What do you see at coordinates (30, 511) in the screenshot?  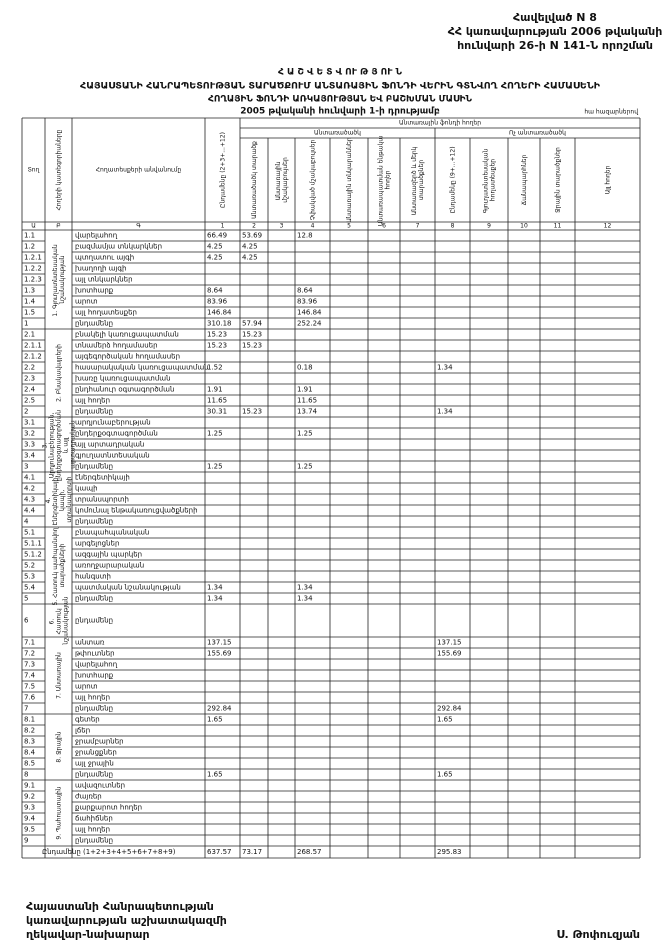 I see `row-code: 4.4` at bounding box center [30, 511].